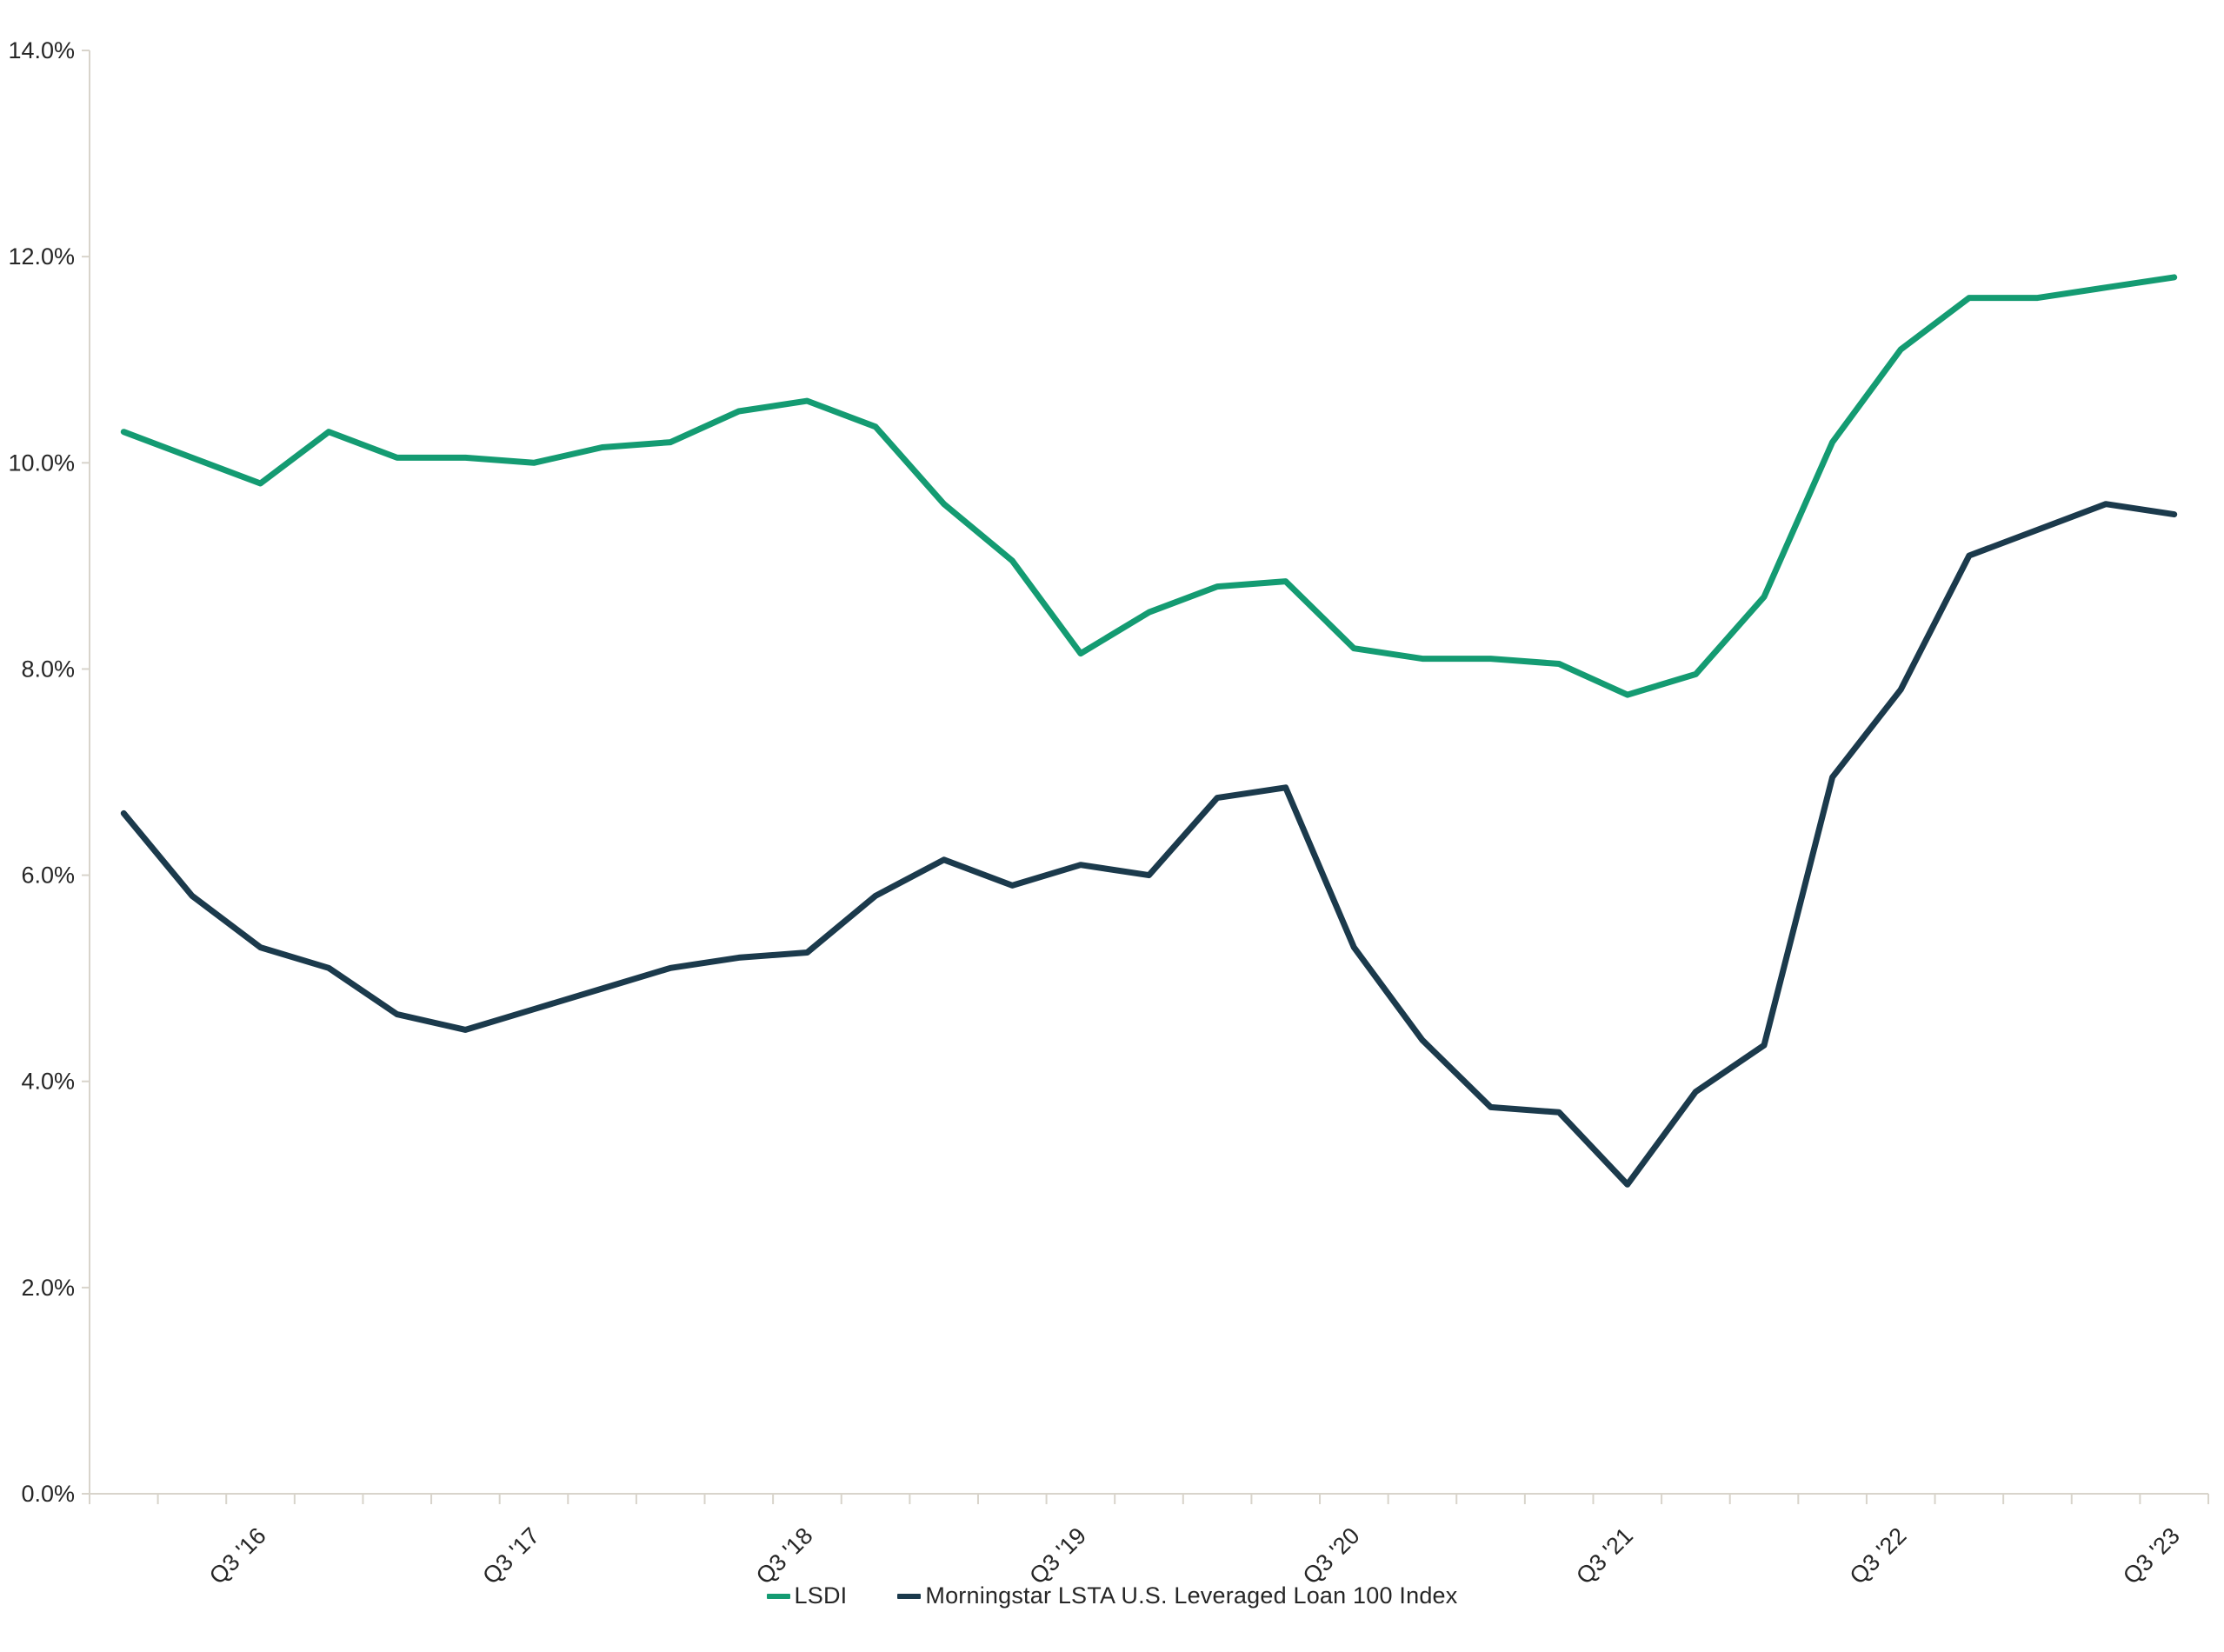  I want to click on x-tick-label: Q3 '23, so click(2152, 1555).